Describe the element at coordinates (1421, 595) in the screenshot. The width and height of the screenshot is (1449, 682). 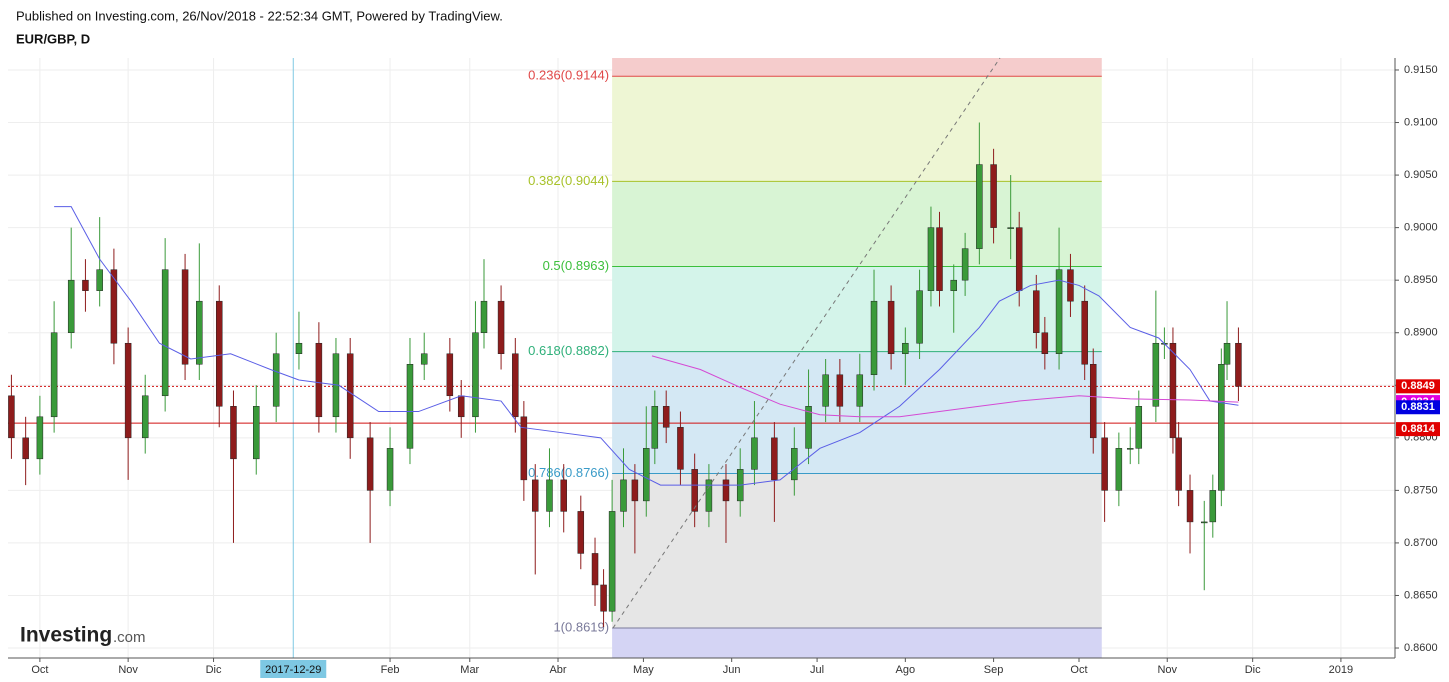
I see `y-tick-label: 0.8650` at that location.